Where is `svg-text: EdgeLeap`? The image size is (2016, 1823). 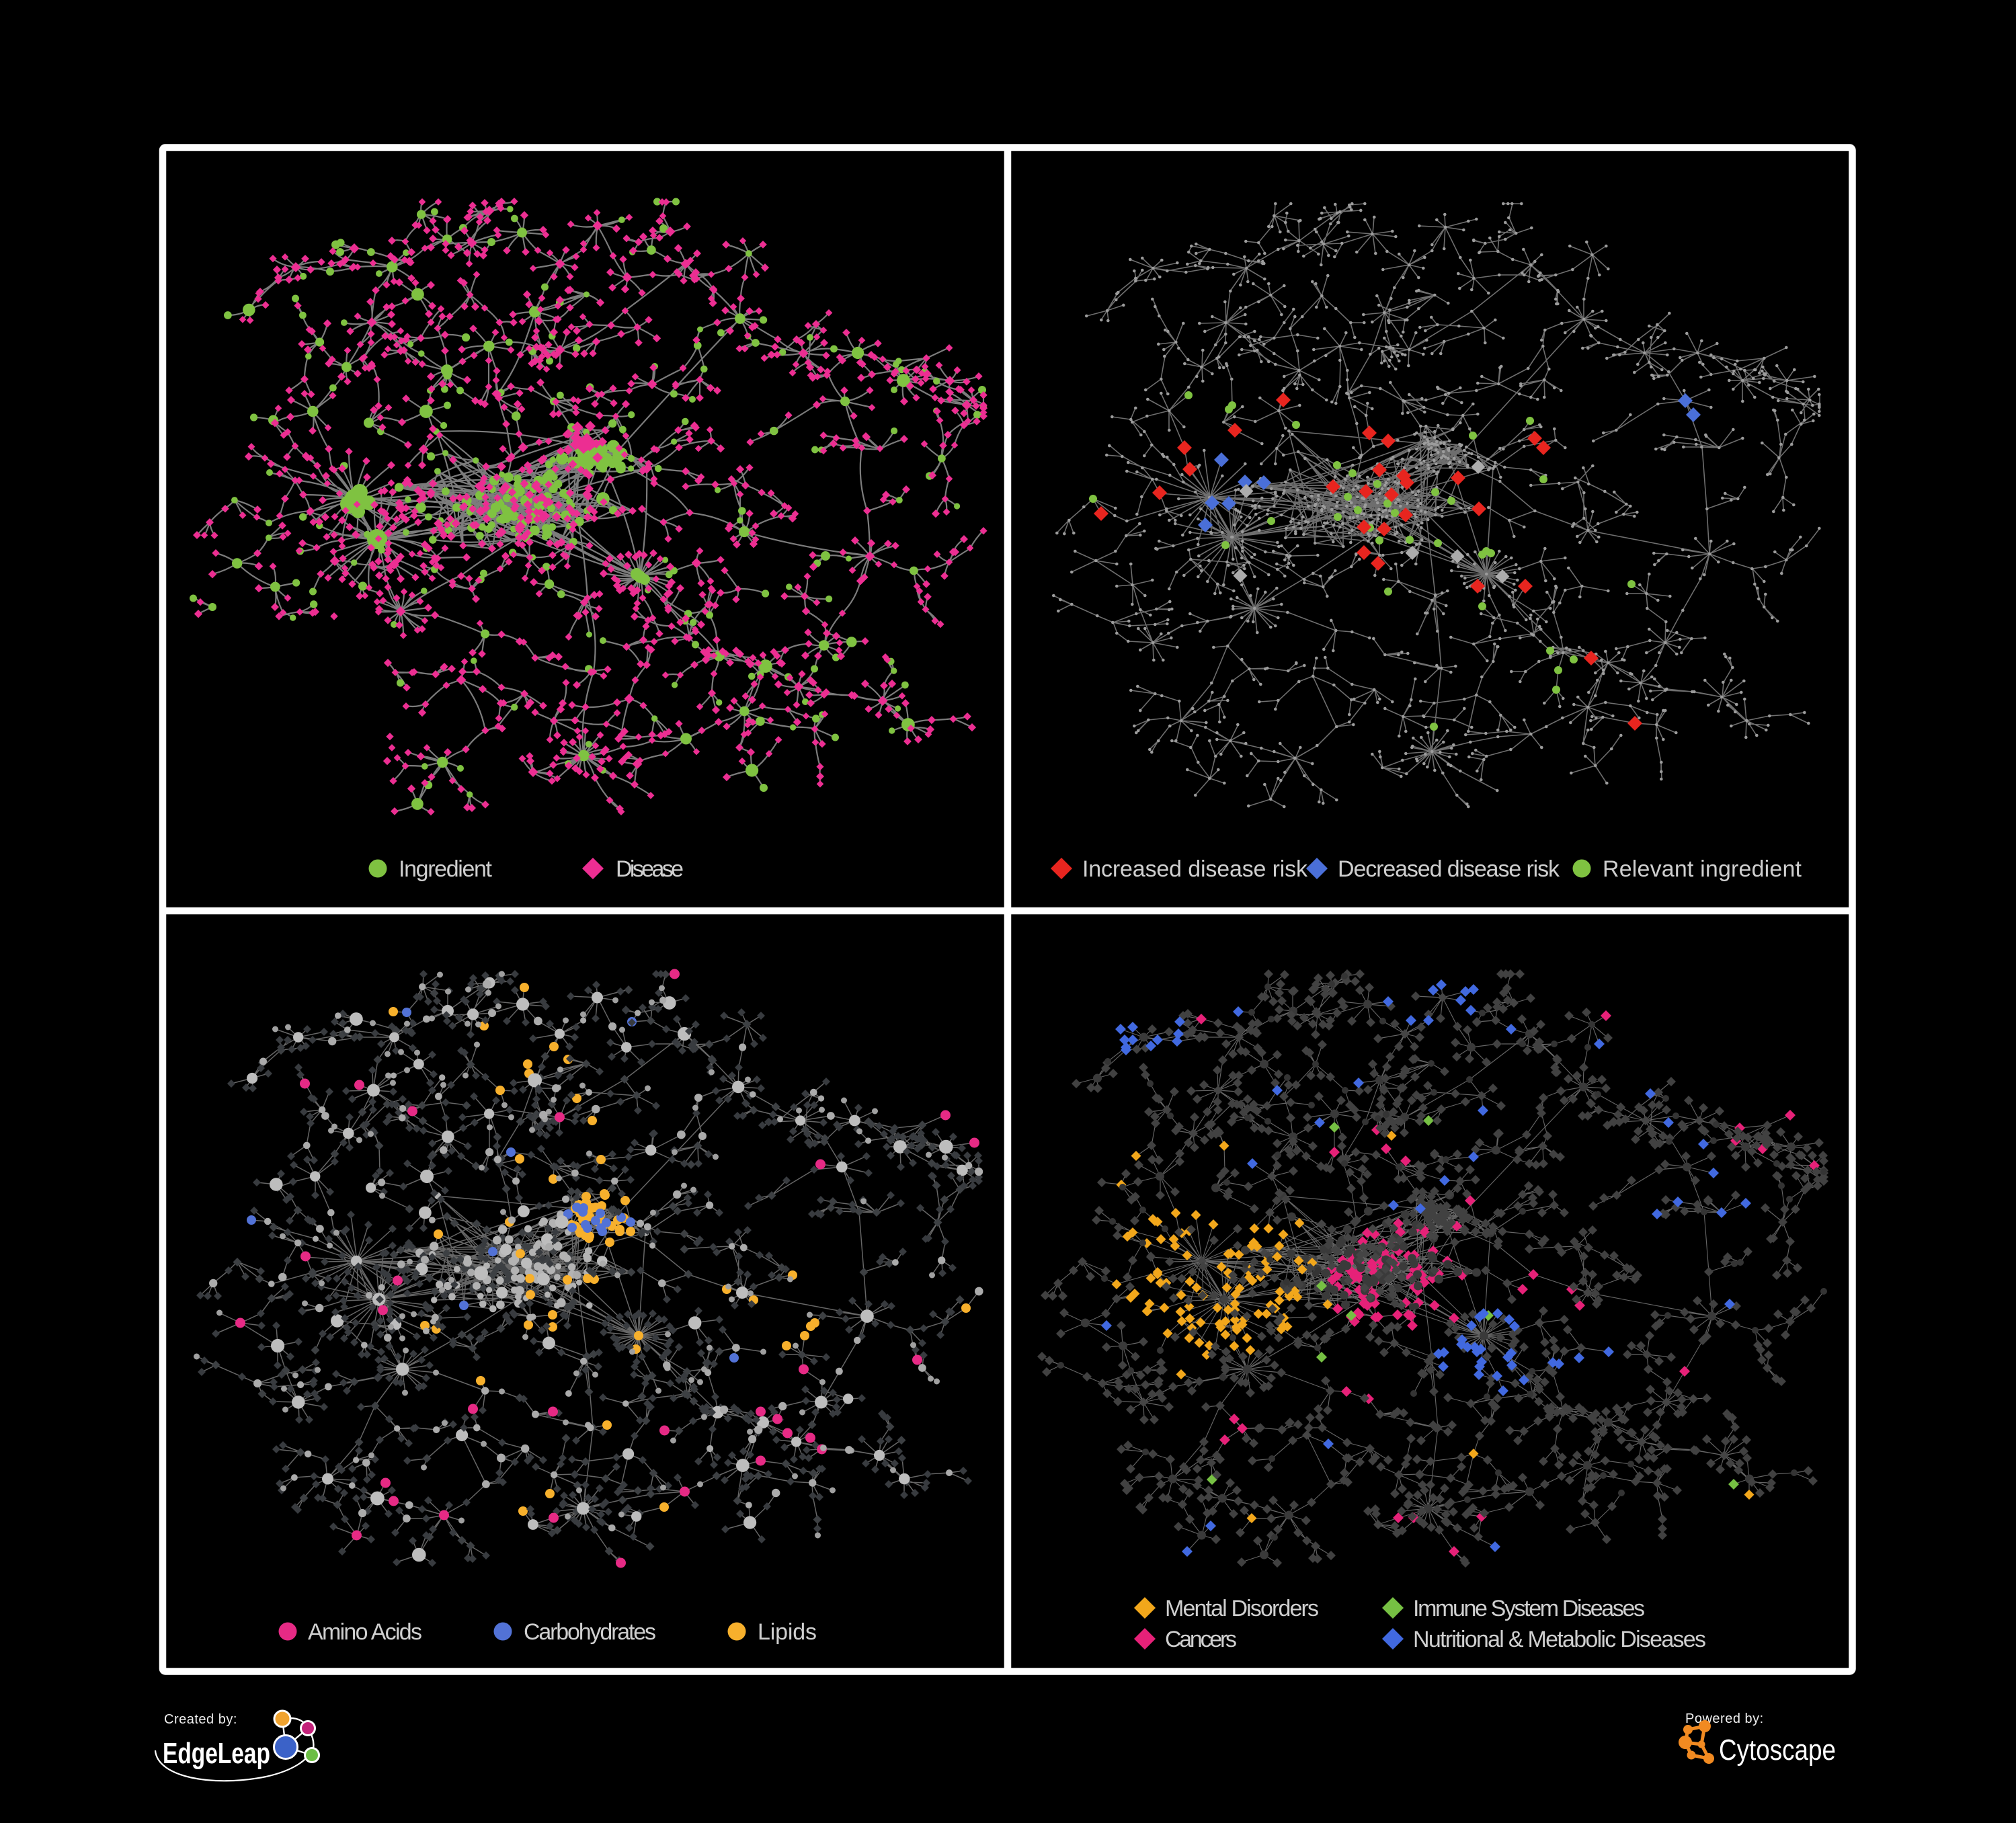
svg-text: EdgeLeap is located at coordinates (216, 1754).